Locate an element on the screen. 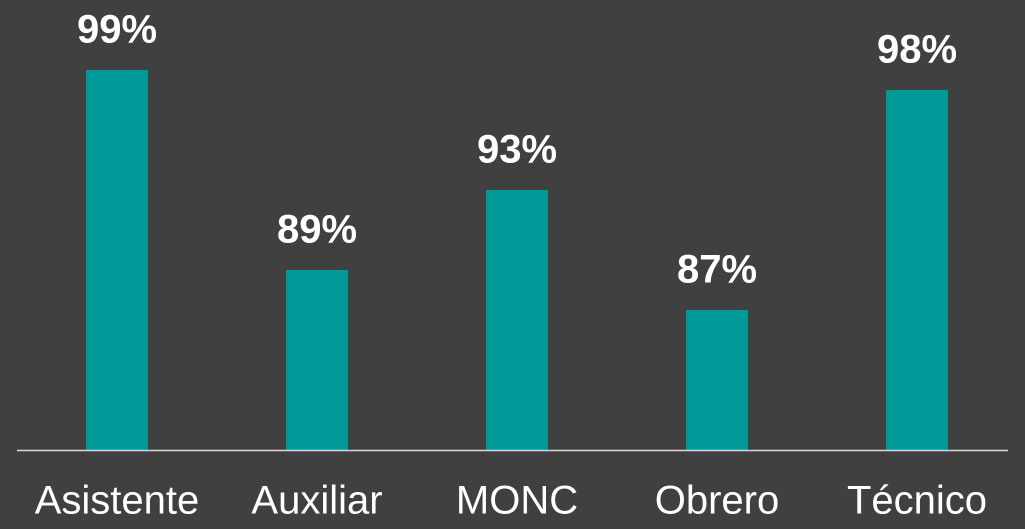 This screenshot has height=529, width=1025. x-tick-label: Auxiliar is located at coordinates (316, 501).